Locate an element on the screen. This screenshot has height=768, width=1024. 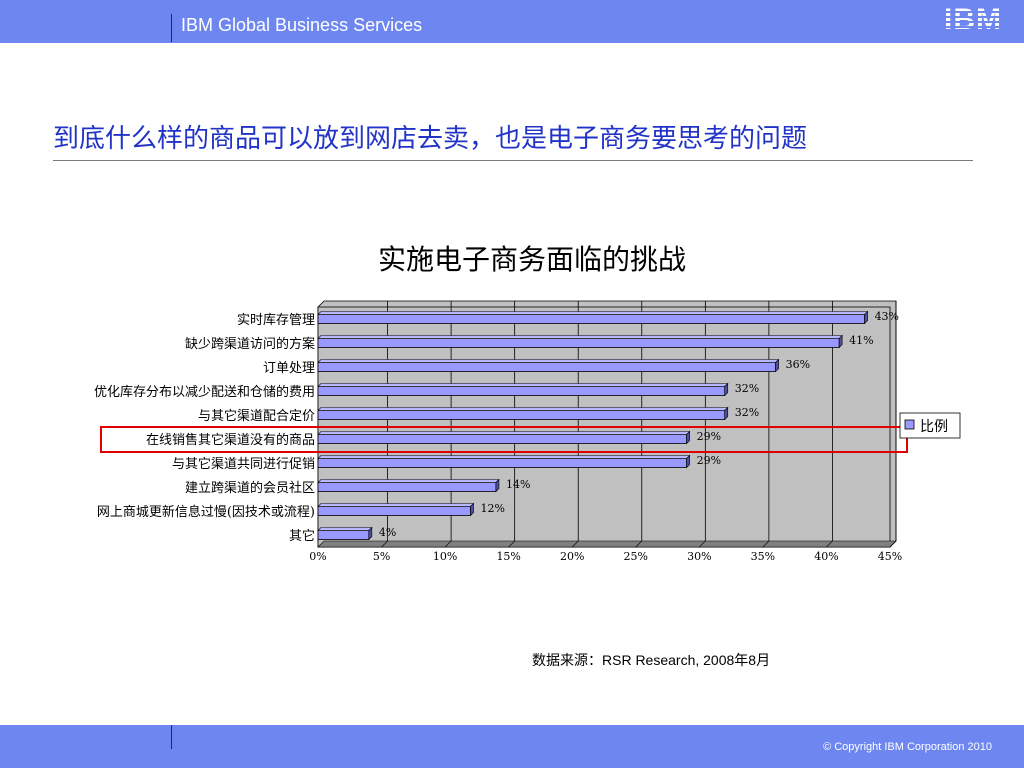
x-tick-label: 40% is located at coordinates (826, 556).